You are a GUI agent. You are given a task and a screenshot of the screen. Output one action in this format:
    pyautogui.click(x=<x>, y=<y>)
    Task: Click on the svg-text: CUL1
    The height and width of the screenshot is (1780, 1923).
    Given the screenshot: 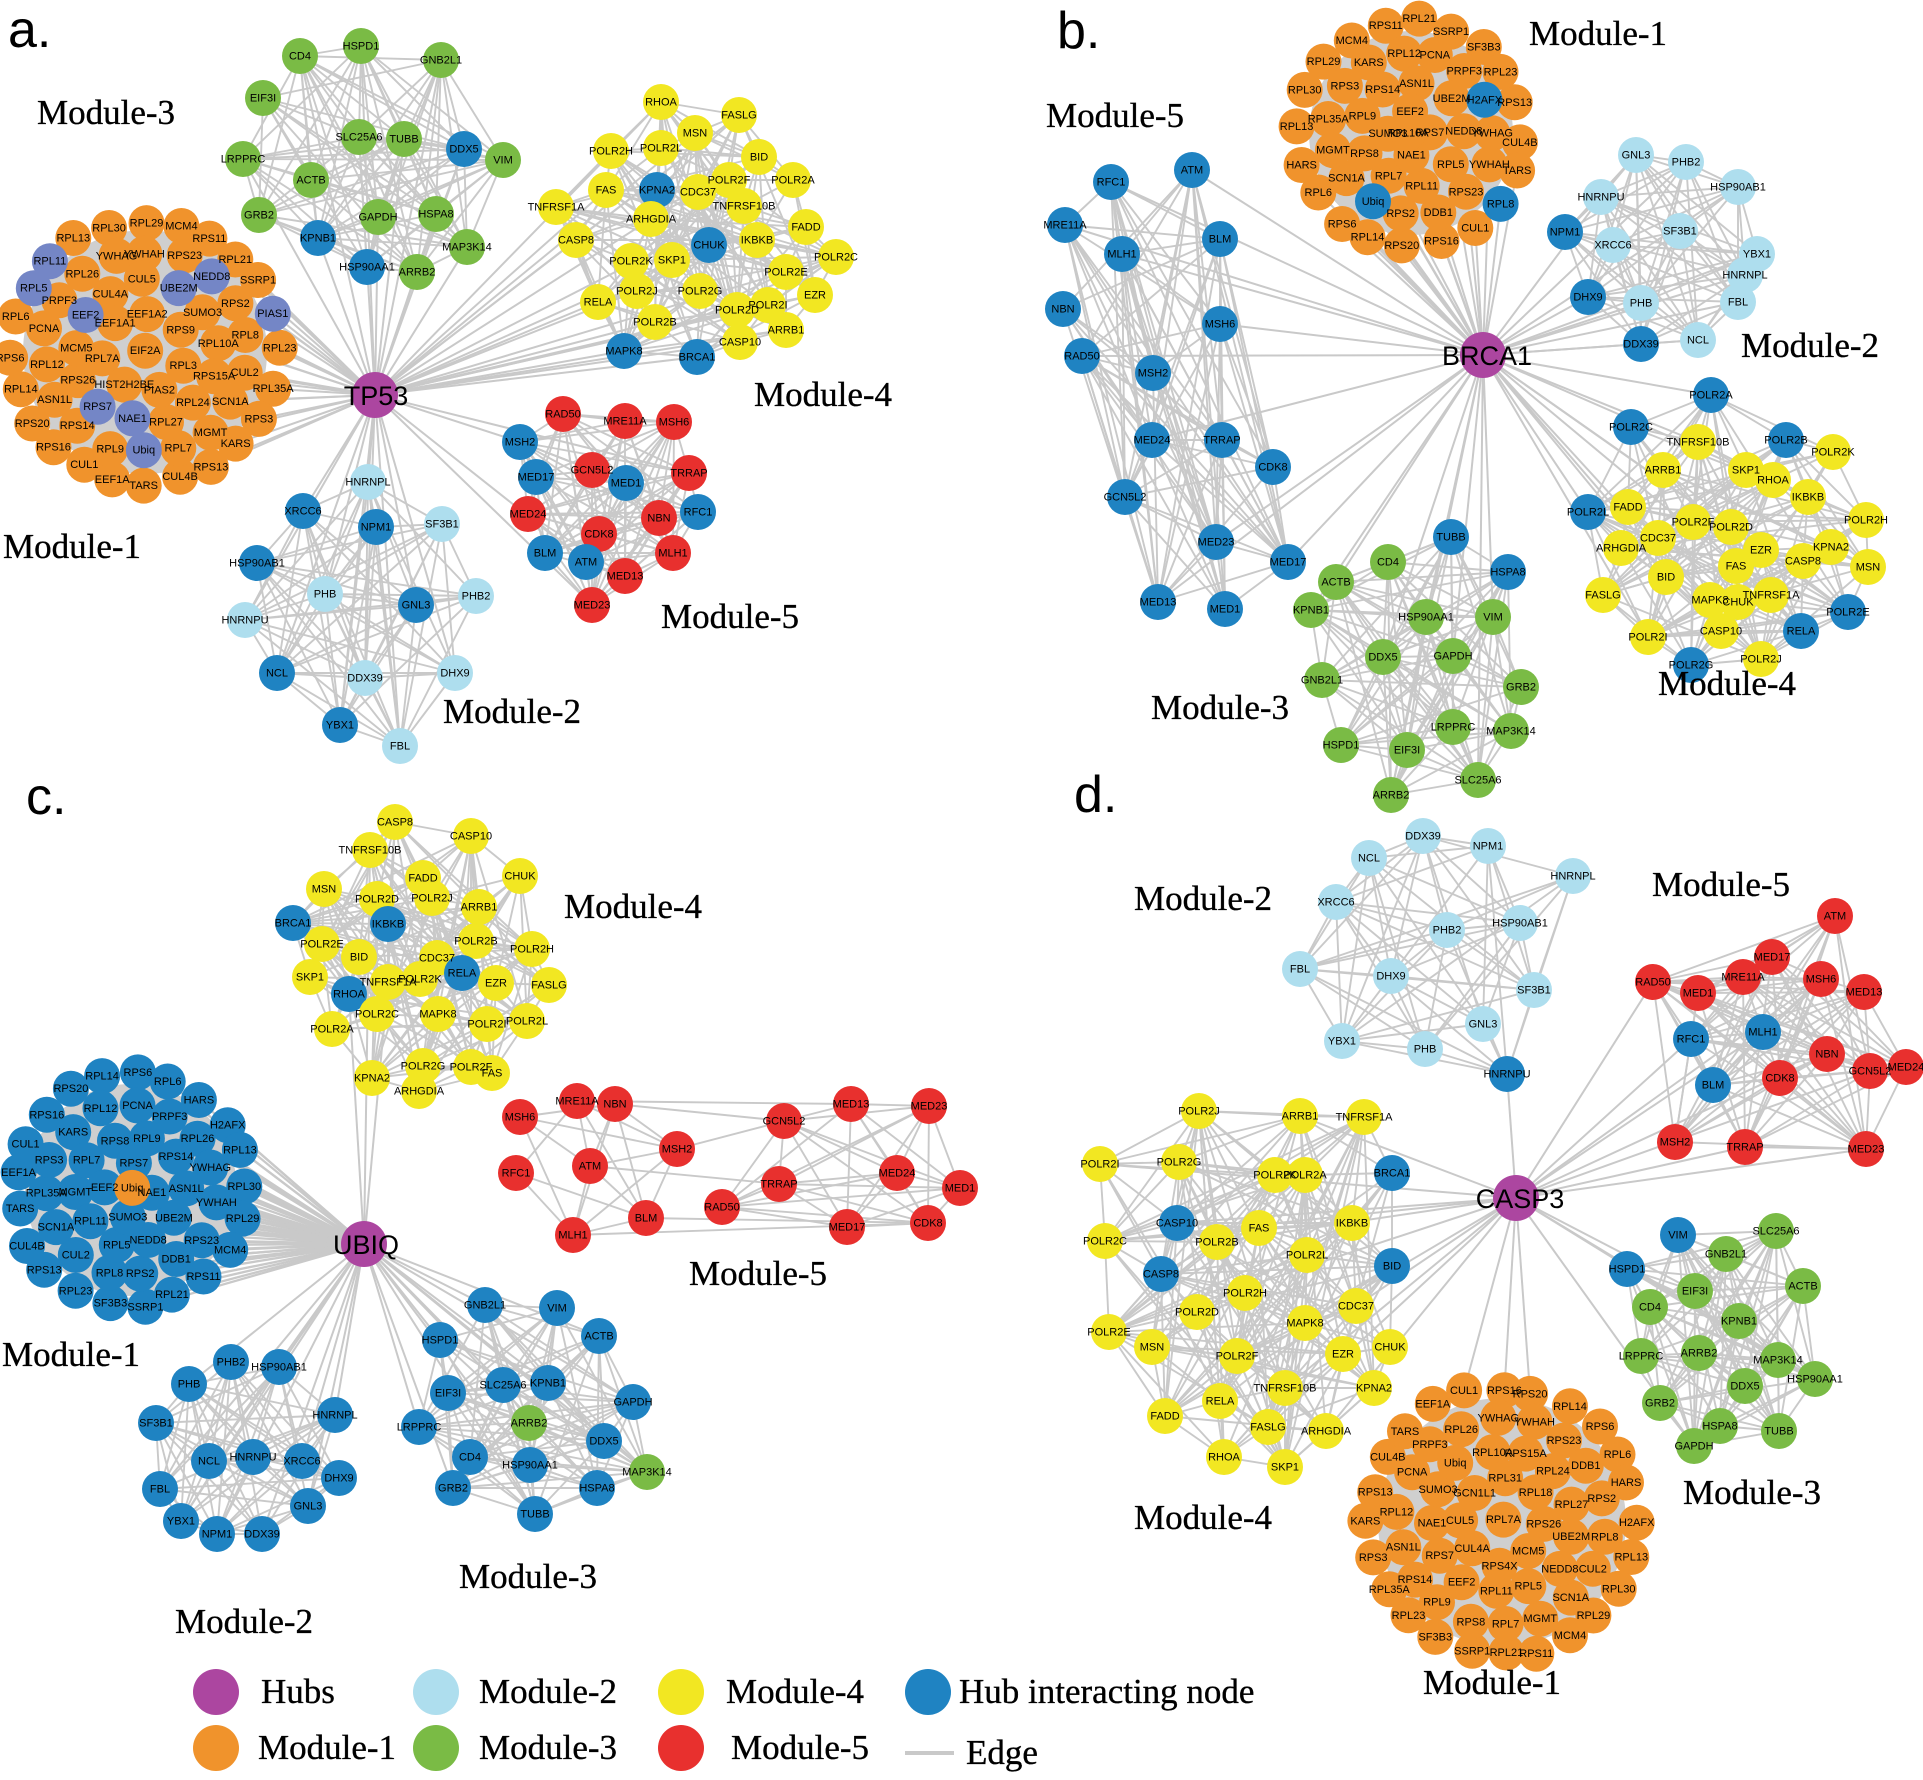 What is the action you would take?
    pyautogui.click(x=26, y=1145)
    